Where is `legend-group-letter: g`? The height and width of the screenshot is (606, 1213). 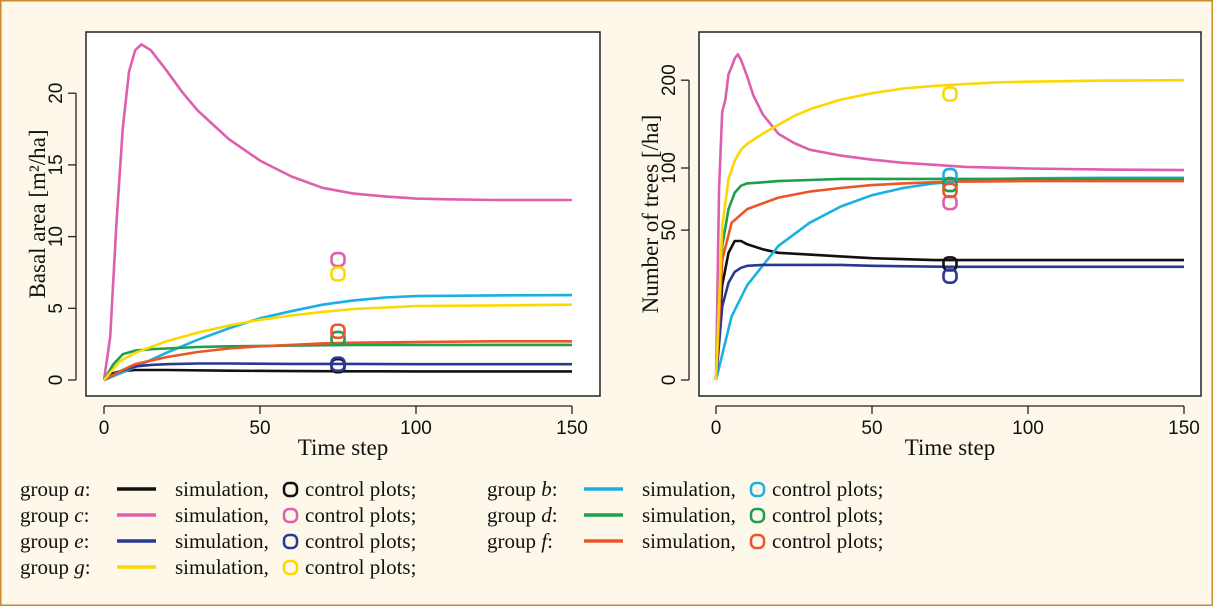
legend-group-letter: g is located at coordinates (79, 567).